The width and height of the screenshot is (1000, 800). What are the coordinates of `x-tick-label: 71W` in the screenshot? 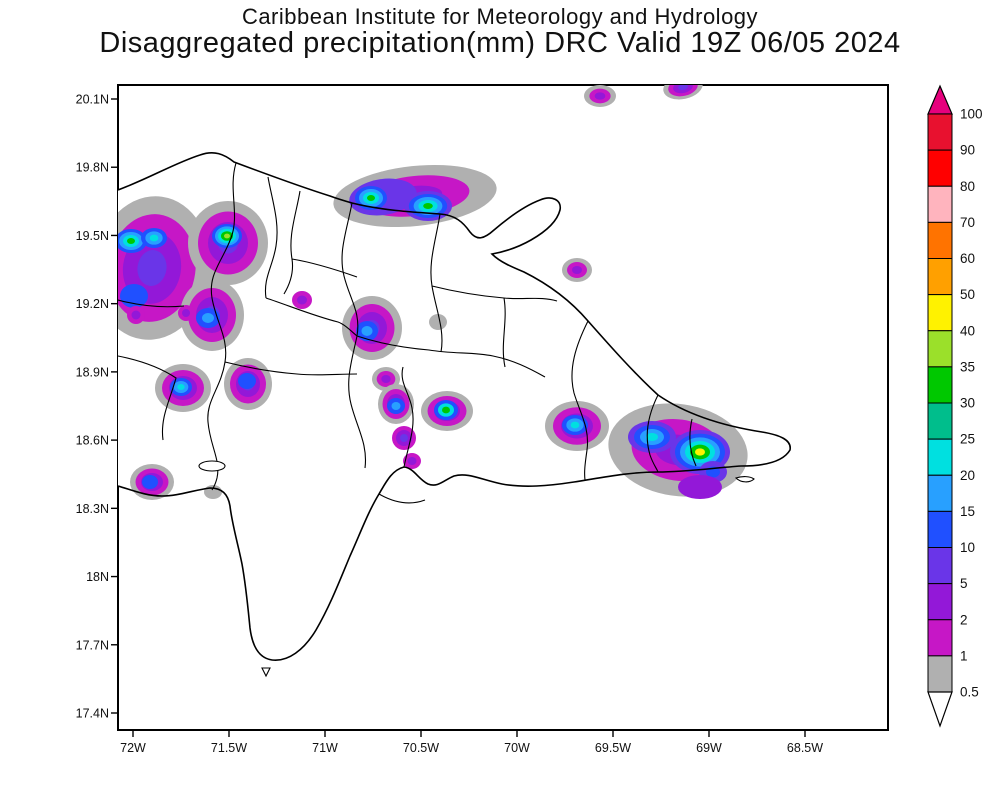 It's located at (325, 748).